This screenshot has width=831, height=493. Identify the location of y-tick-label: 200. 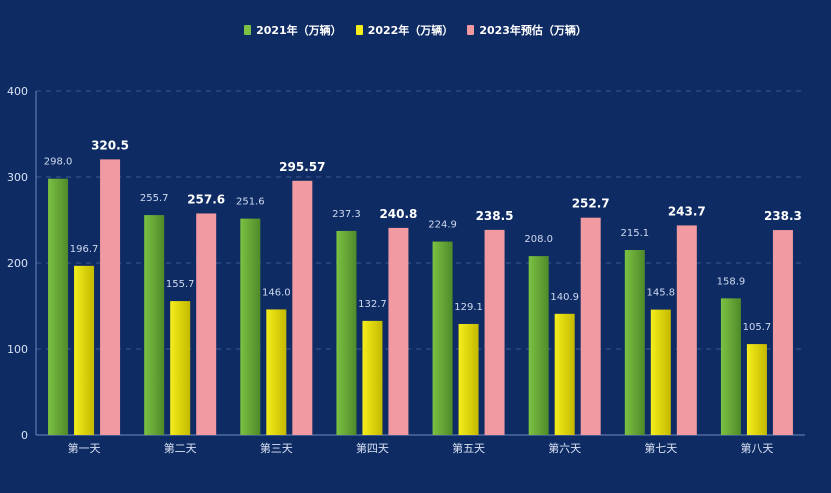
(17, 263).